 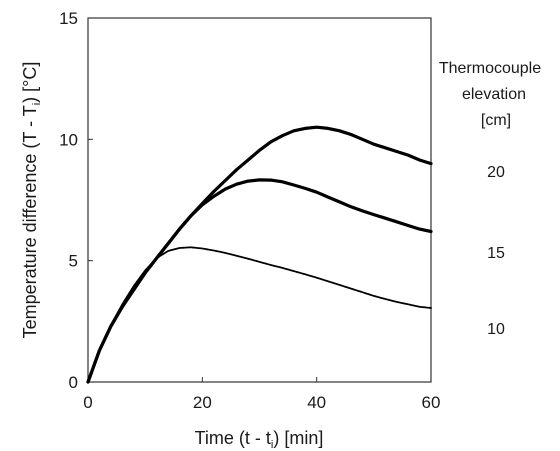 What do you see at coordinates (73, 261) in the screenshot?
I see `y-tick-label: 5` at bounding box center [73, 261].